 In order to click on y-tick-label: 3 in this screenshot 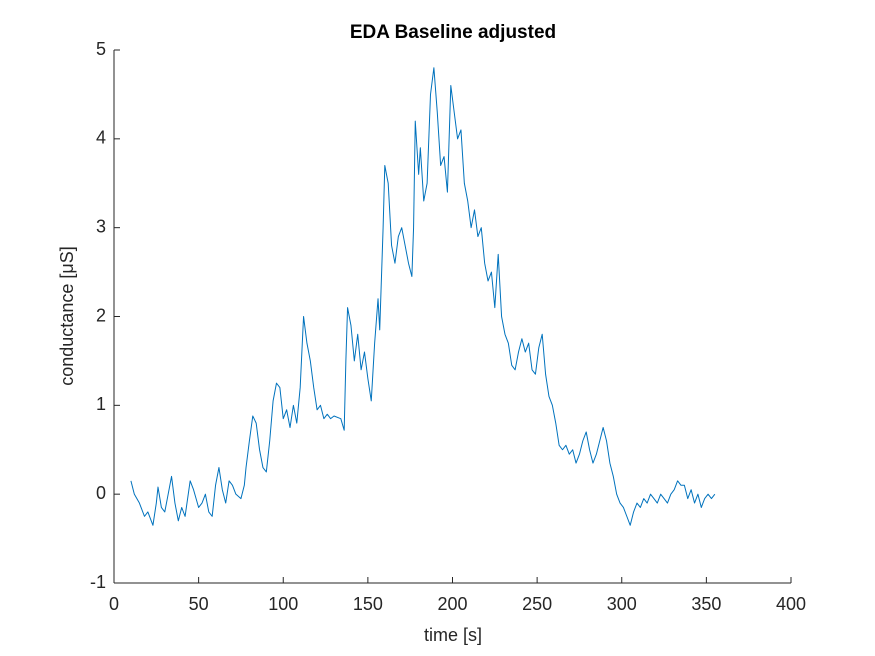, I will do `click(101, 226)`.